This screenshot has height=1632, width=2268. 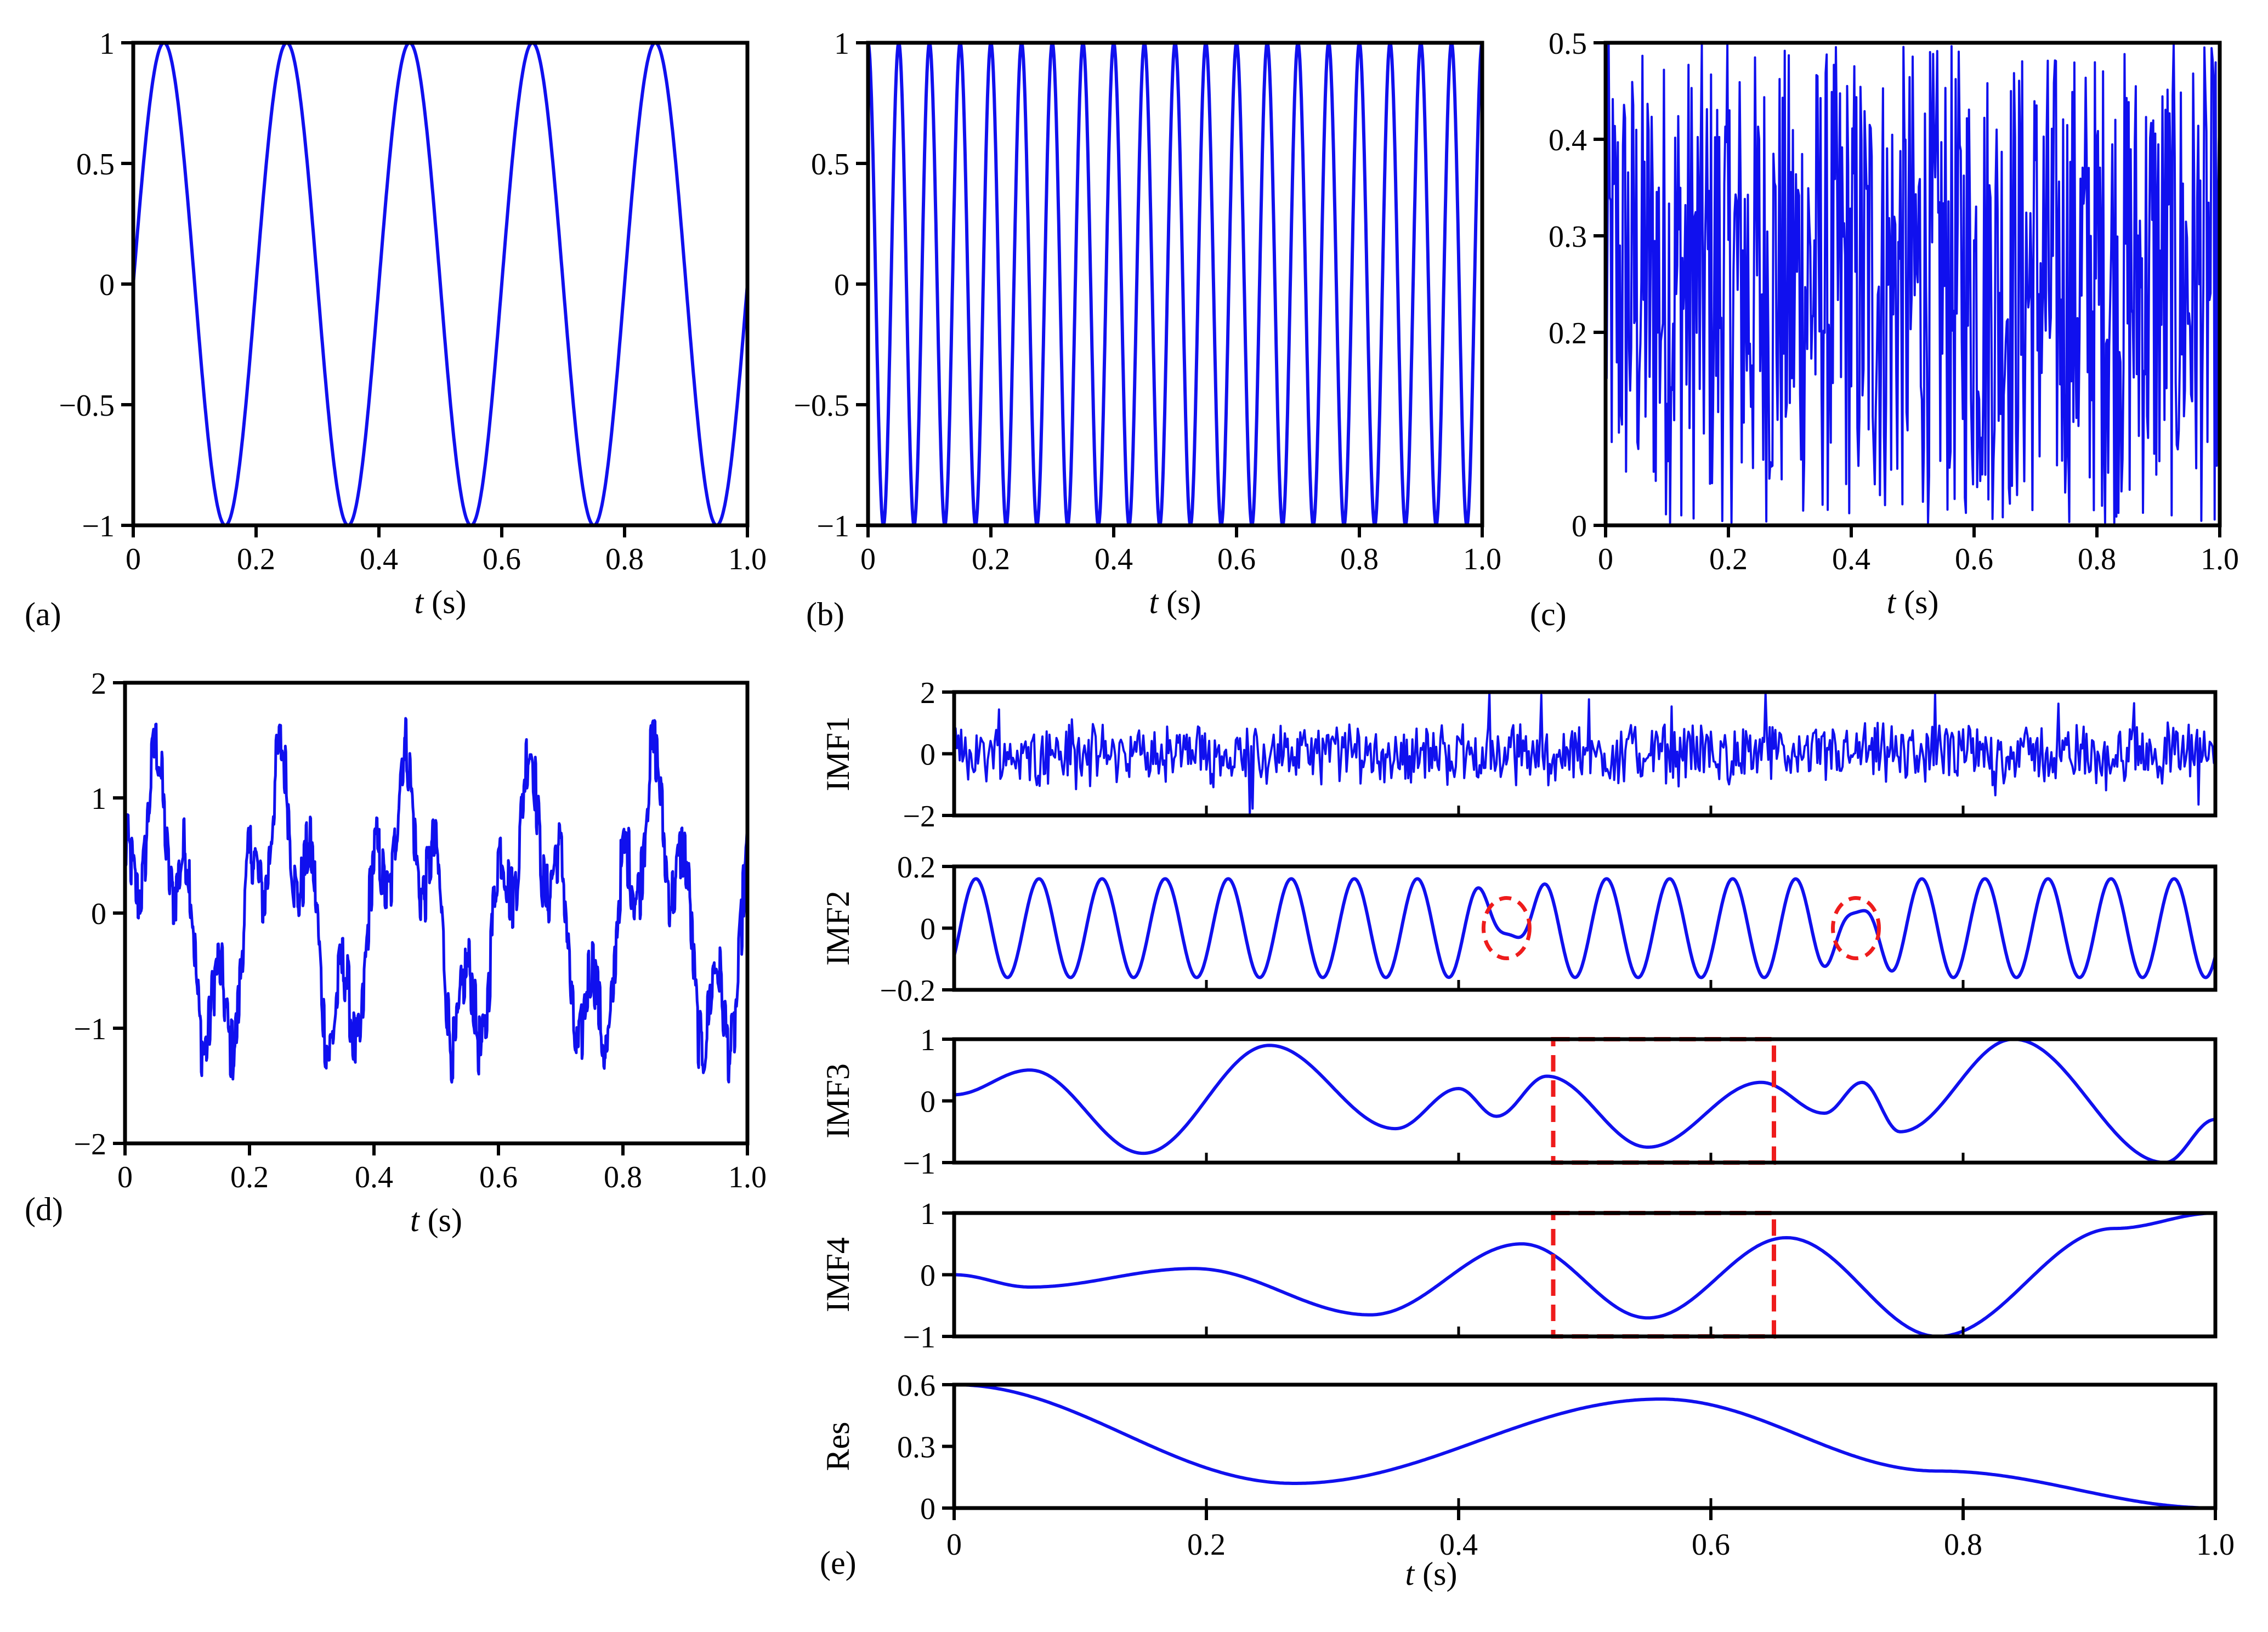 What do you see at coordinates (927, 693) in the screenshot?
I see `panel-e-imf1-ytick-label: 2` at bounding box center [927, 693].